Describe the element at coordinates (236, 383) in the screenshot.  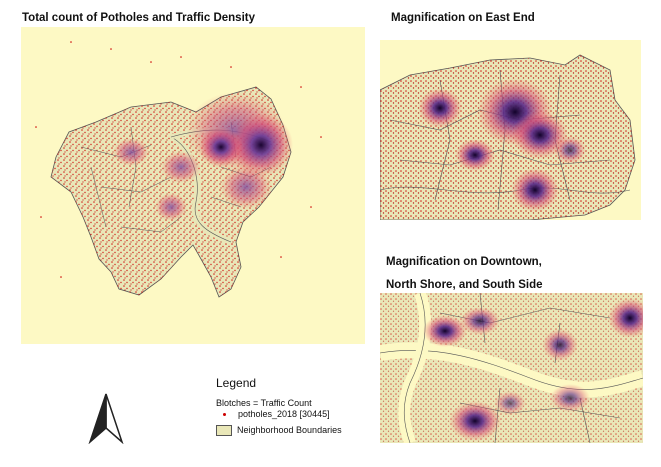
I see `legend-title: Legend` at that location.